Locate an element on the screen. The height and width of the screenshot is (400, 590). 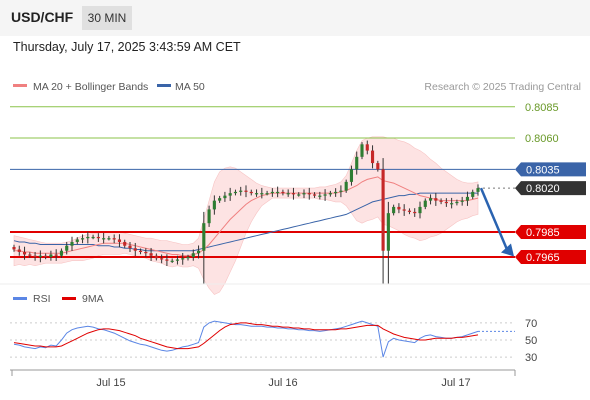
rsi-legend-label: RSI is located at coordinates (42, 299).